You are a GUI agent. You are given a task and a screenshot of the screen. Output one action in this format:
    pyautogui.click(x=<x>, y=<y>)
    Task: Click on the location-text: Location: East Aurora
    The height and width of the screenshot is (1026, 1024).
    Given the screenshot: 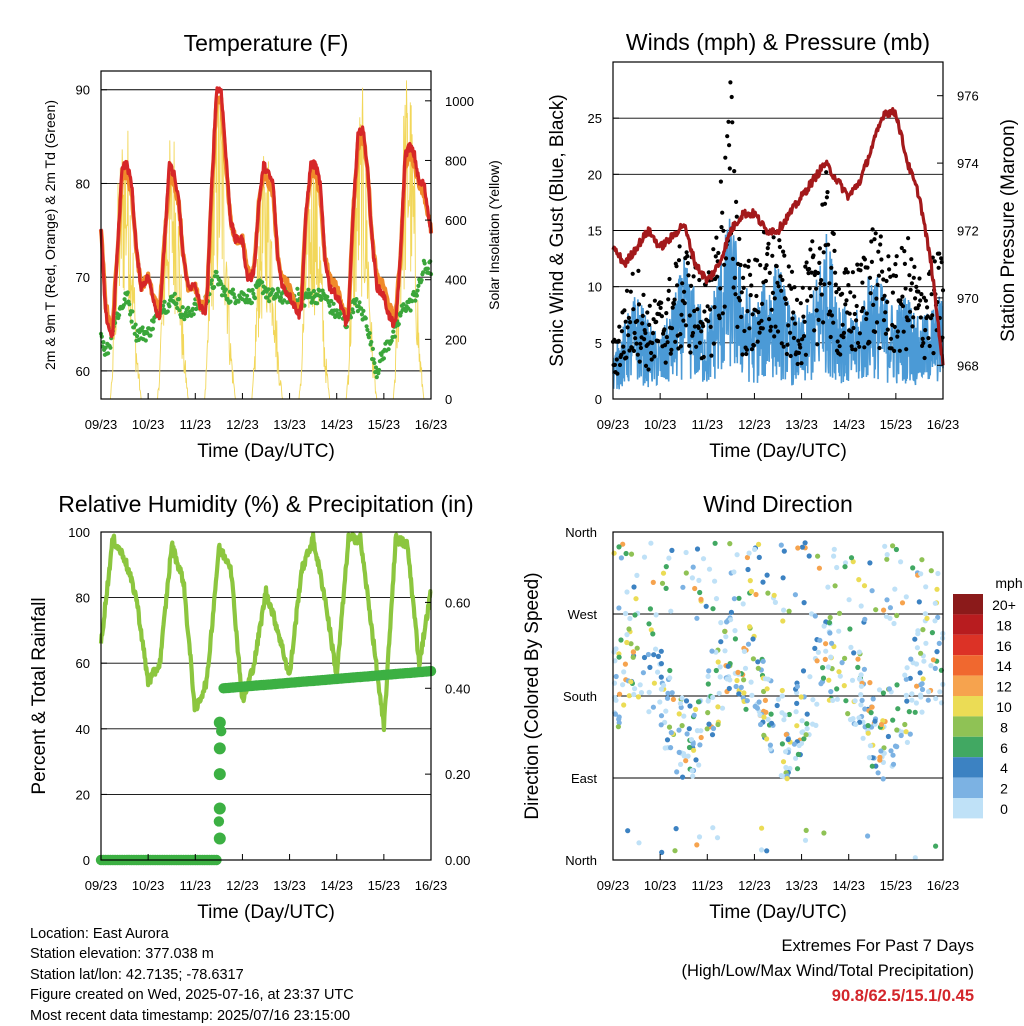 What is the action you would take?
    pyautogui.click(x=99, y=934)
    